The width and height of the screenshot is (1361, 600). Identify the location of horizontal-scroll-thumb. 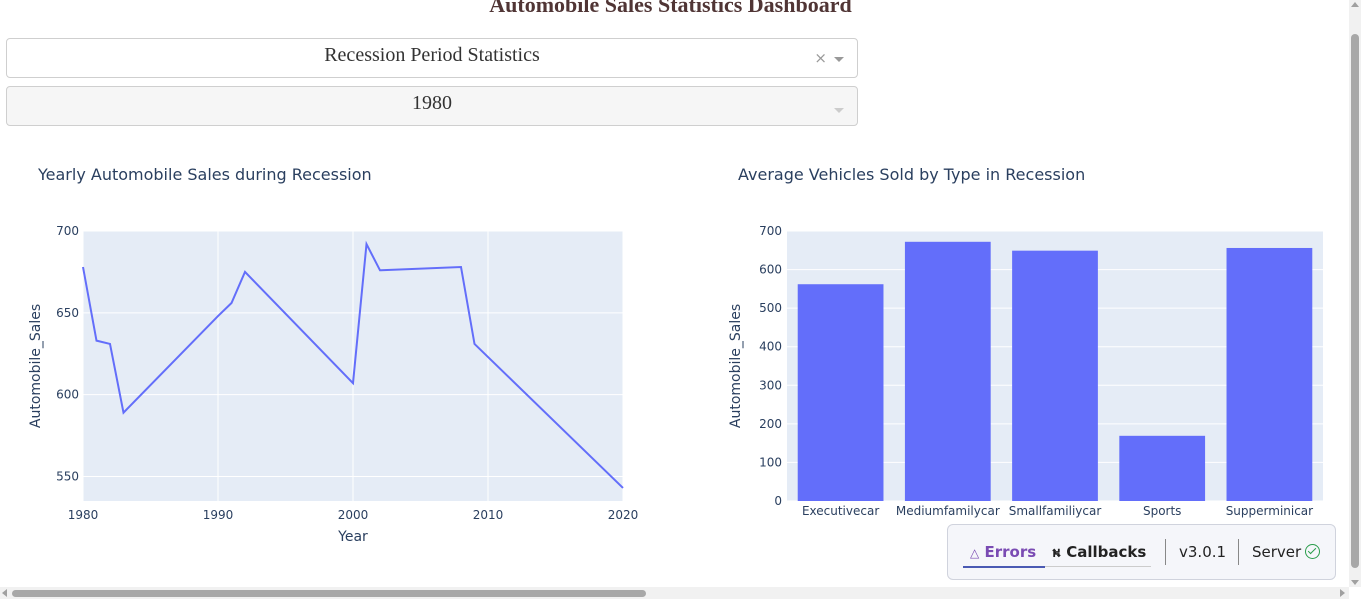
(329, 593).